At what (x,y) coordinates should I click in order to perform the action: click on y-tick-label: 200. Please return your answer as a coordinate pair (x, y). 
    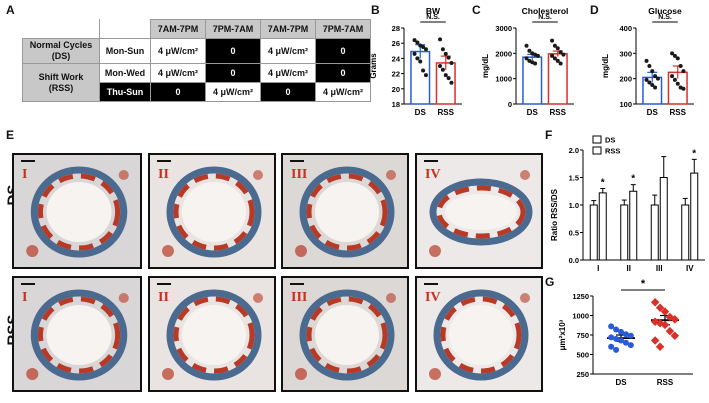
    Looking at the image, I should click on (625, 79).